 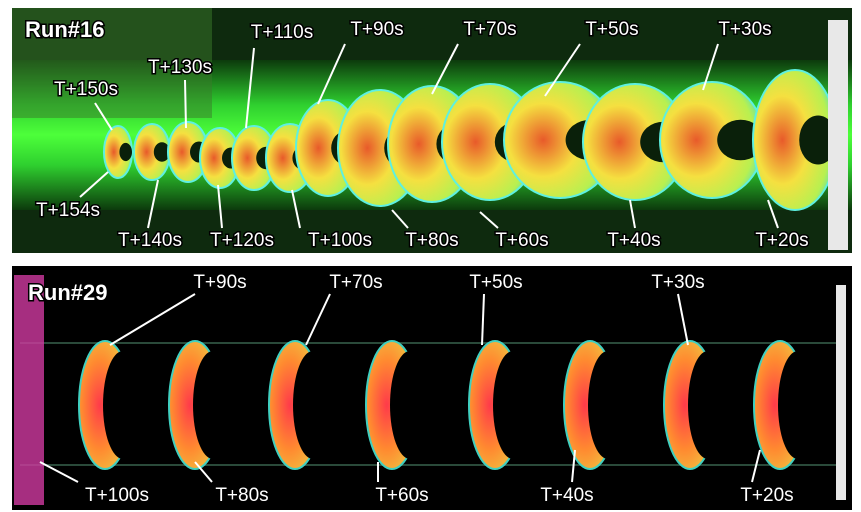 I want to click on time-label: T+110s, so click(x=282, y=32).